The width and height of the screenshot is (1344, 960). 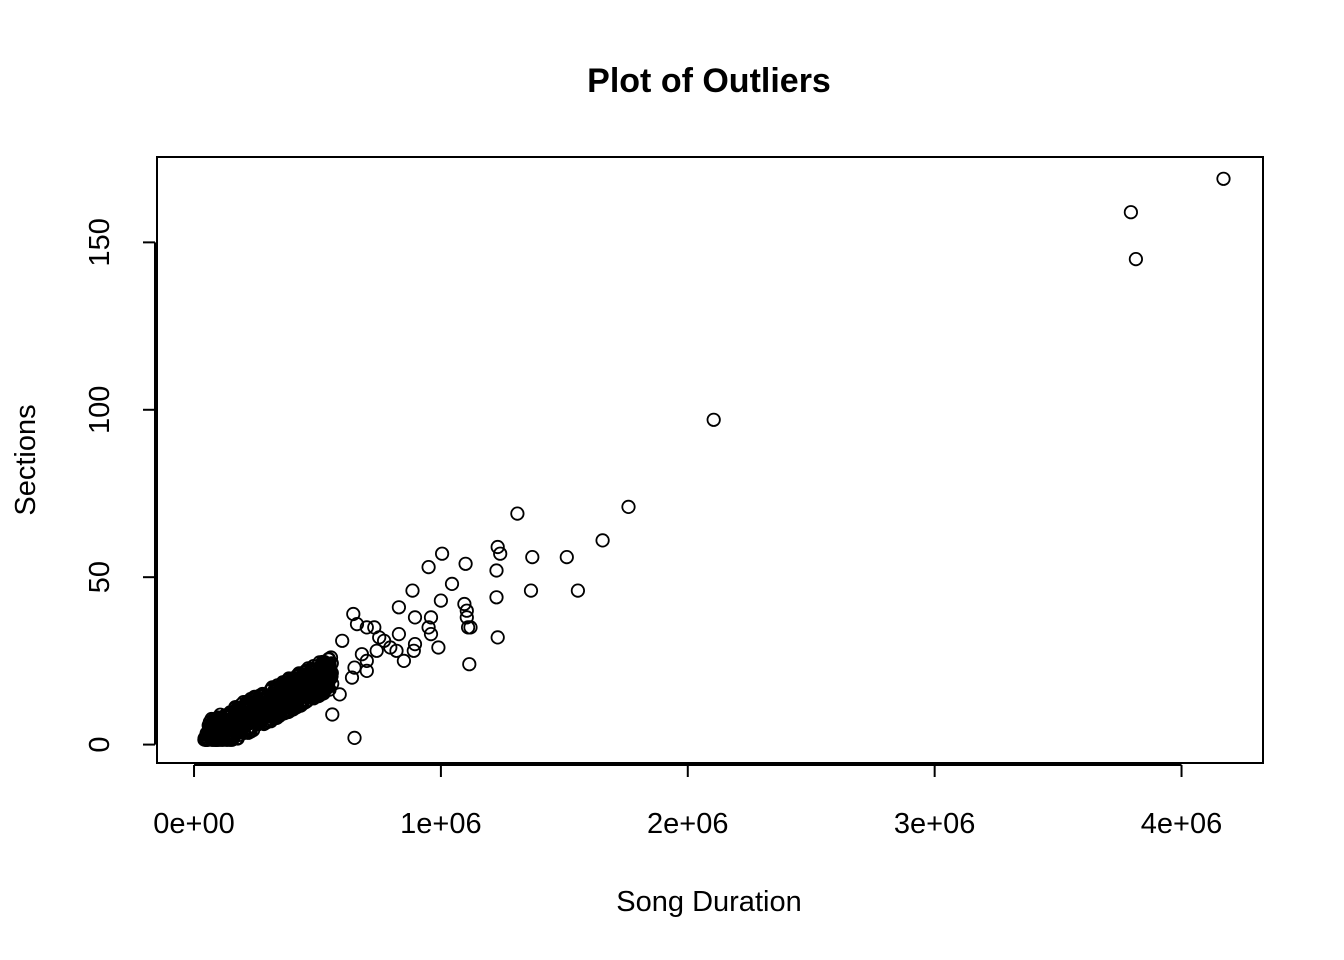 What do you see at coordinates (687, 824) in the screenshot?
I see `x-tick-label: 2e+06` at bounding box center [687, 824].